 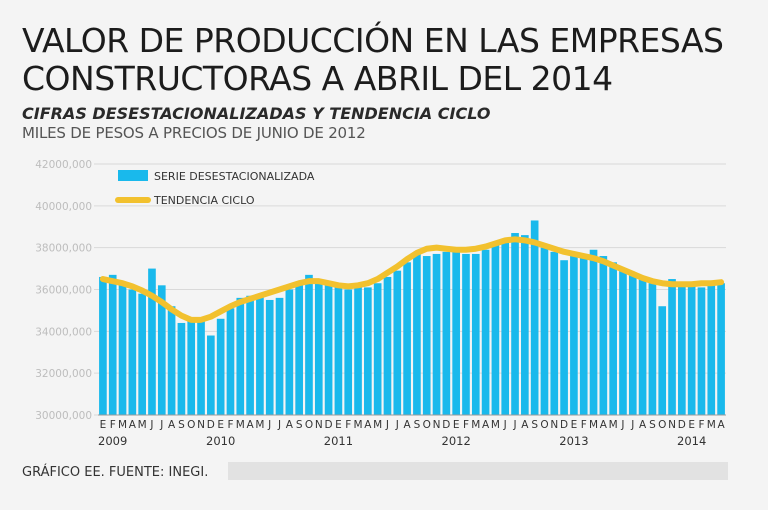 What do you see at coordinates (63, 374) in the screenshot?
I see `y-tick-label: 32000,000` at bounding box center [63, 374].